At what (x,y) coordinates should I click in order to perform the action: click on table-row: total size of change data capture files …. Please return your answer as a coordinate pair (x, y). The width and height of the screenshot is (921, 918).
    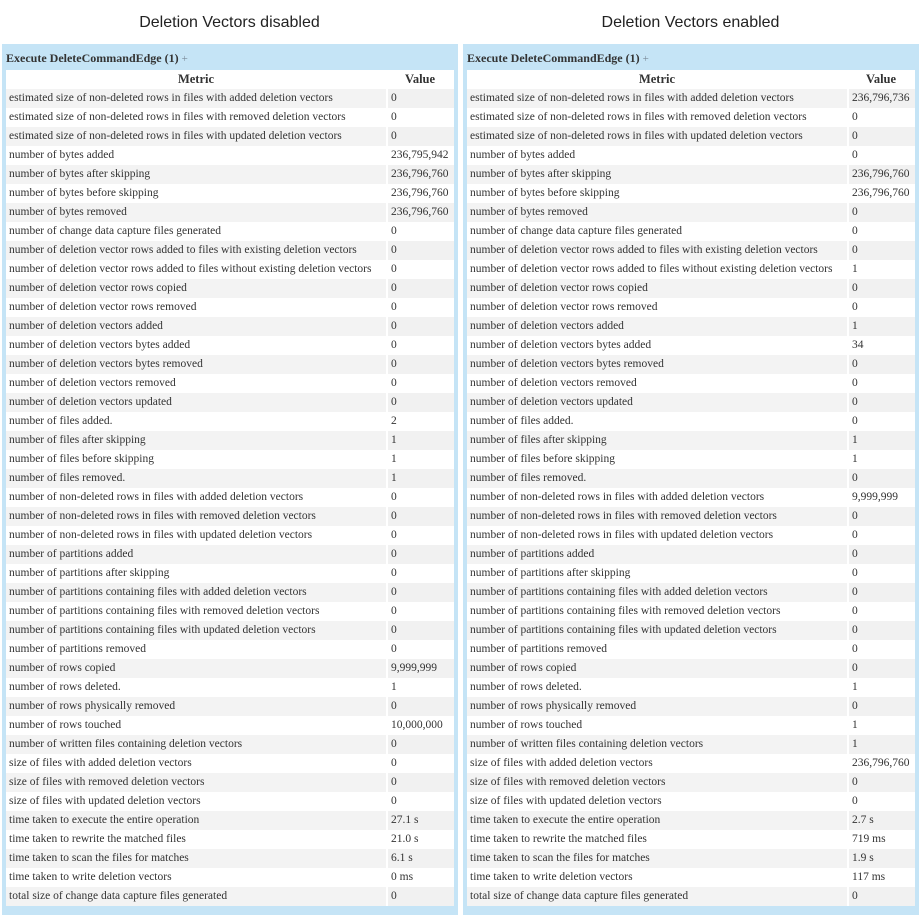
    Looking at the image, I should click on (230, 896).